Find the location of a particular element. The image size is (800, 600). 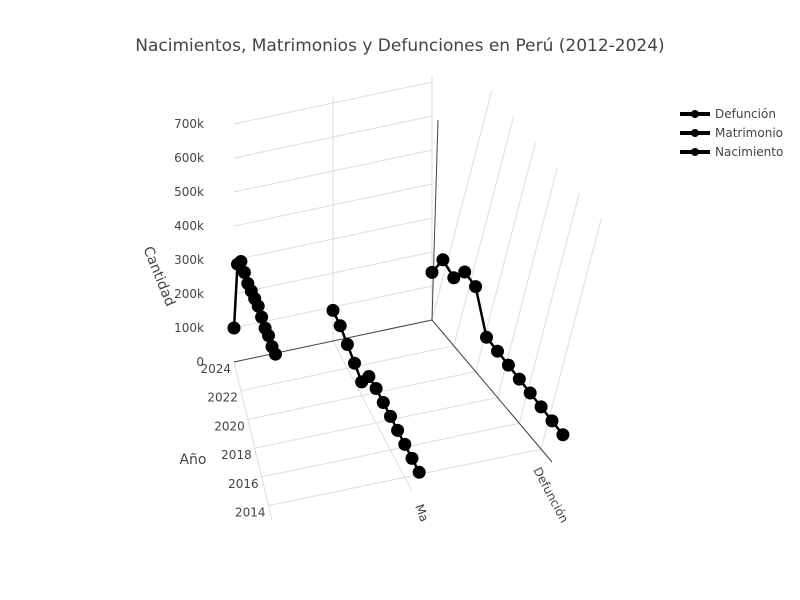

z-tick-label: 600k is located at coordinates (189, 158).